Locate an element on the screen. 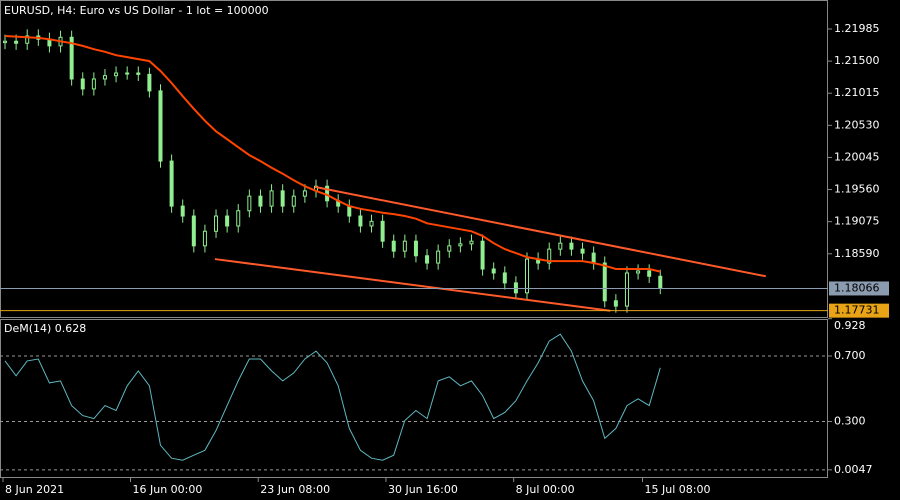 This screenshot has height=500, width=900. indicator-title: DeM(14) 0.628 is located at coordinates (45, 328).